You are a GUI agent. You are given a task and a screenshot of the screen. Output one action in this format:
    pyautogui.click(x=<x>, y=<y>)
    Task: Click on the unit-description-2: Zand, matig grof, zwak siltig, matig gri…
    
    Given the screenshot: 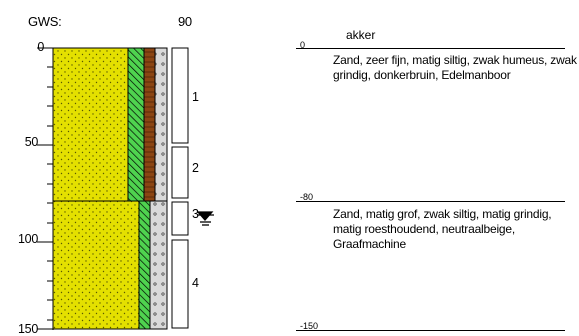 What is the action you would take?
    pyautogui.click(x=455, y=229)
    